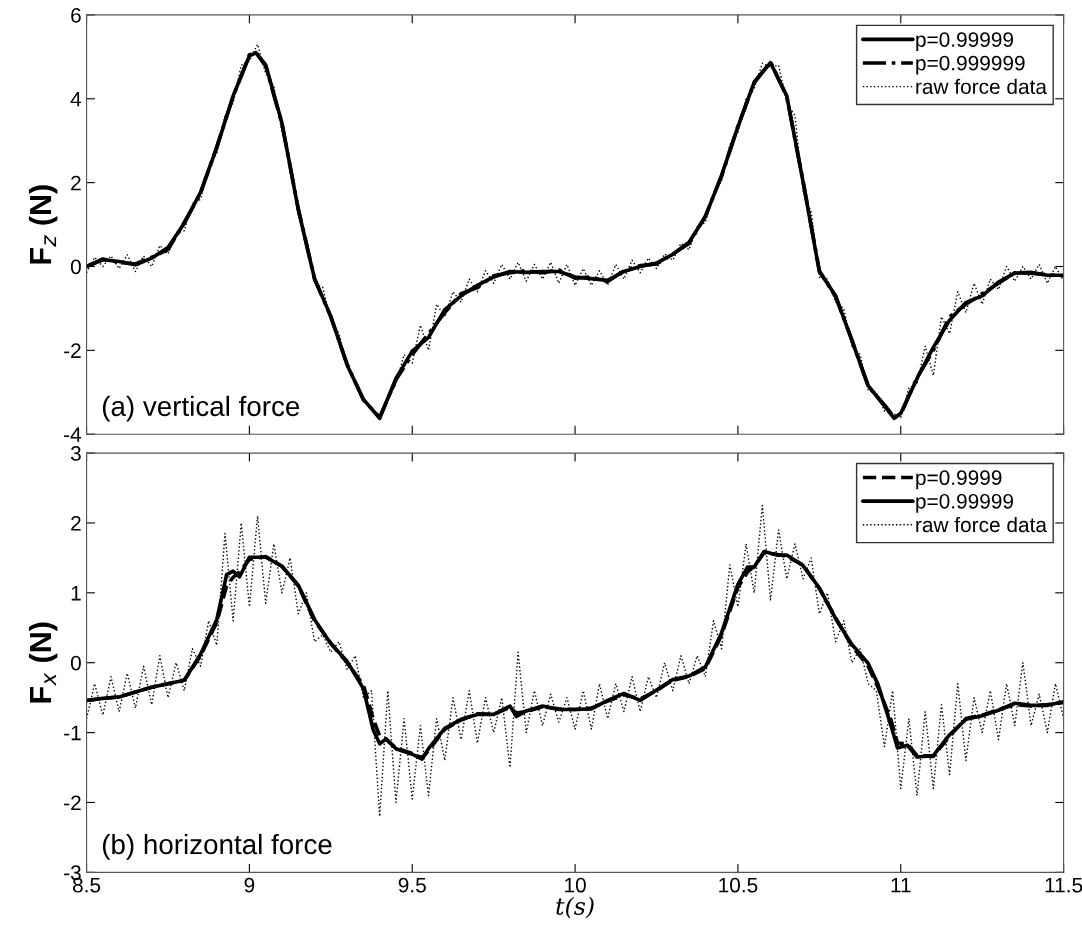 The width and height of the screenshot is (1082, 933). What do you see at coordinates (43, 224) in the screenshot?
I see `y-axis-title: F$_{z}$ (N)` at bounding box center [43, 224].